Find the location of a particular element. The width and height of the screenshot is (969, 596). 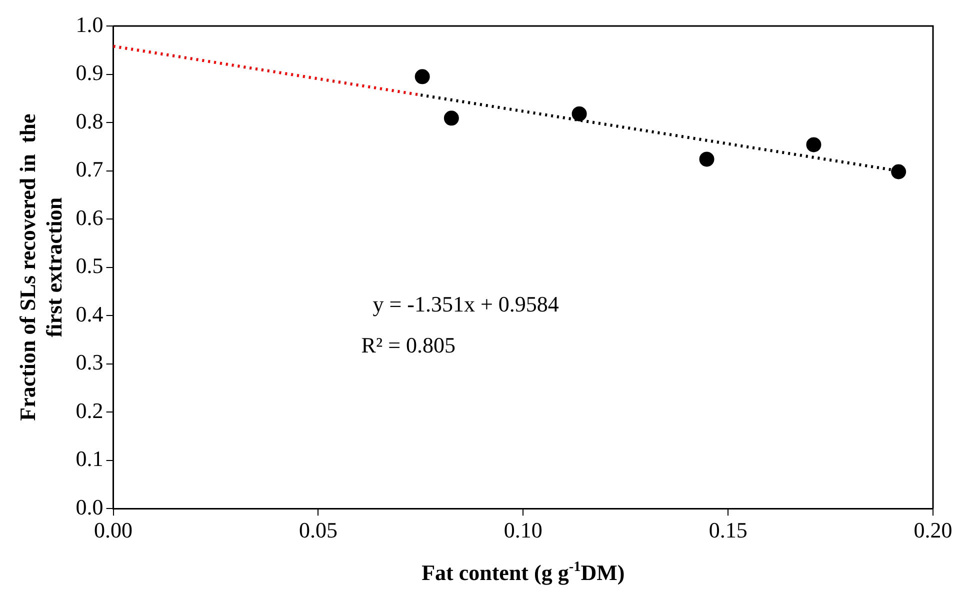

y-tick-label: 0.8 is located at coordinates (90, 121).